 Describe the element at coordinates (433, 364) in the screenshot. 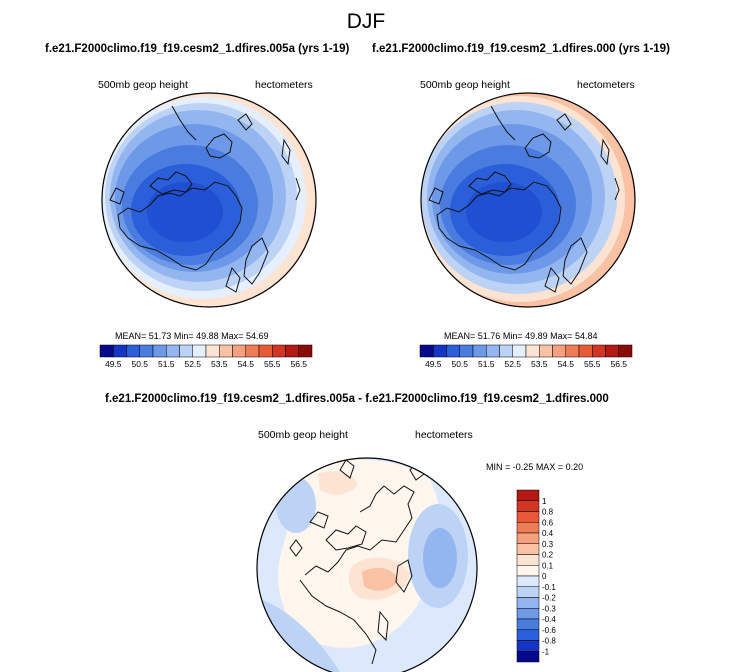

I see `panel2-colorbar-tick-label: 49.5` at that location.